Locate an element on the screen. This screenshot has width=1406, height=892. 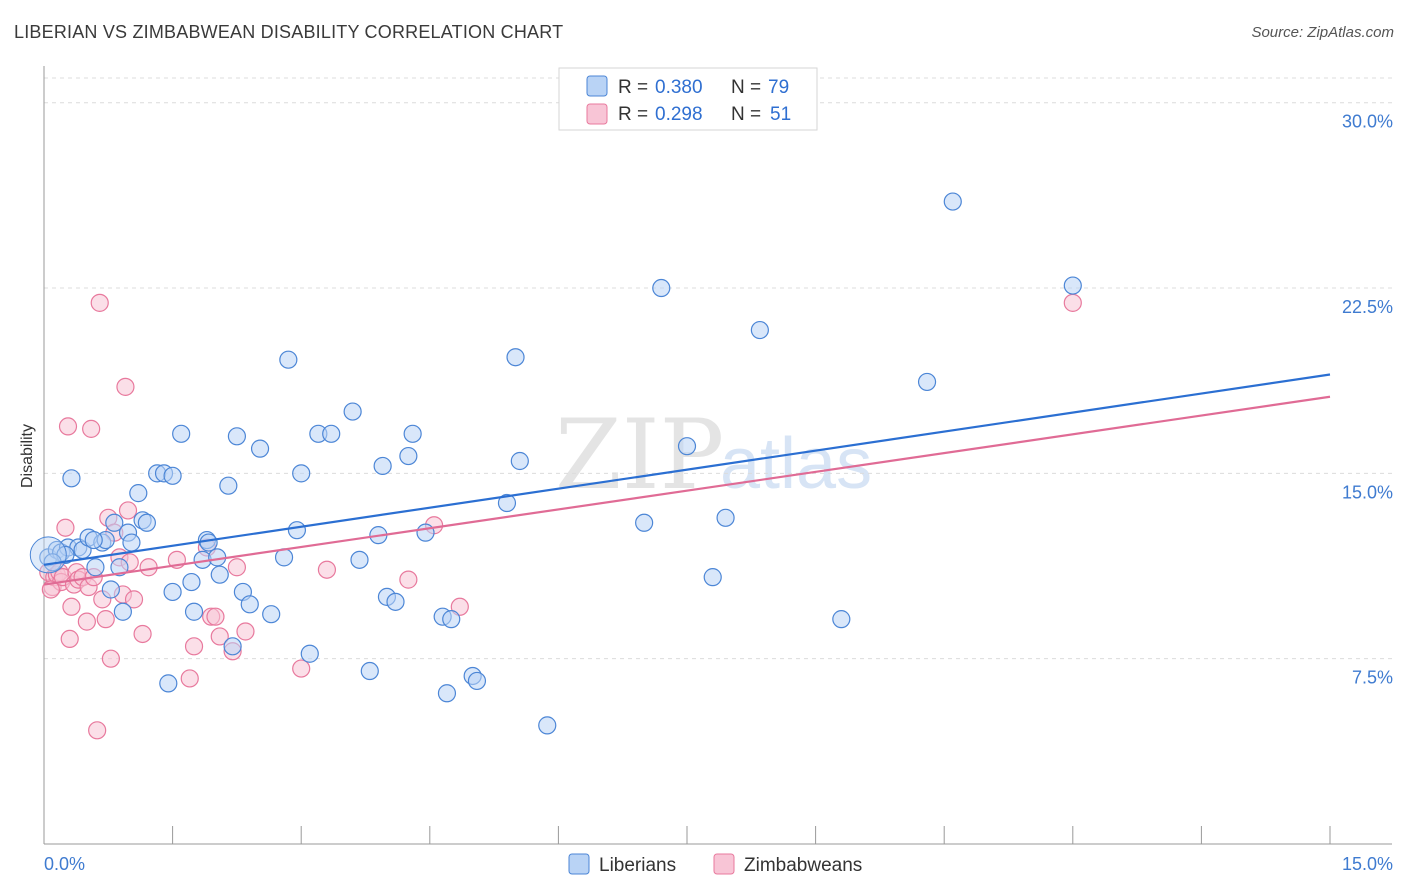
legend-n-value-2: 51 is located at coordinates (780, 114).